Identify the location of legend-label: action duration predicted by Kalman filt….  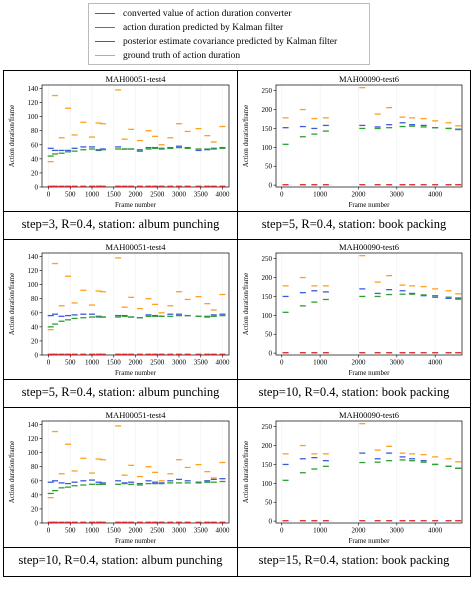
(203, 28).